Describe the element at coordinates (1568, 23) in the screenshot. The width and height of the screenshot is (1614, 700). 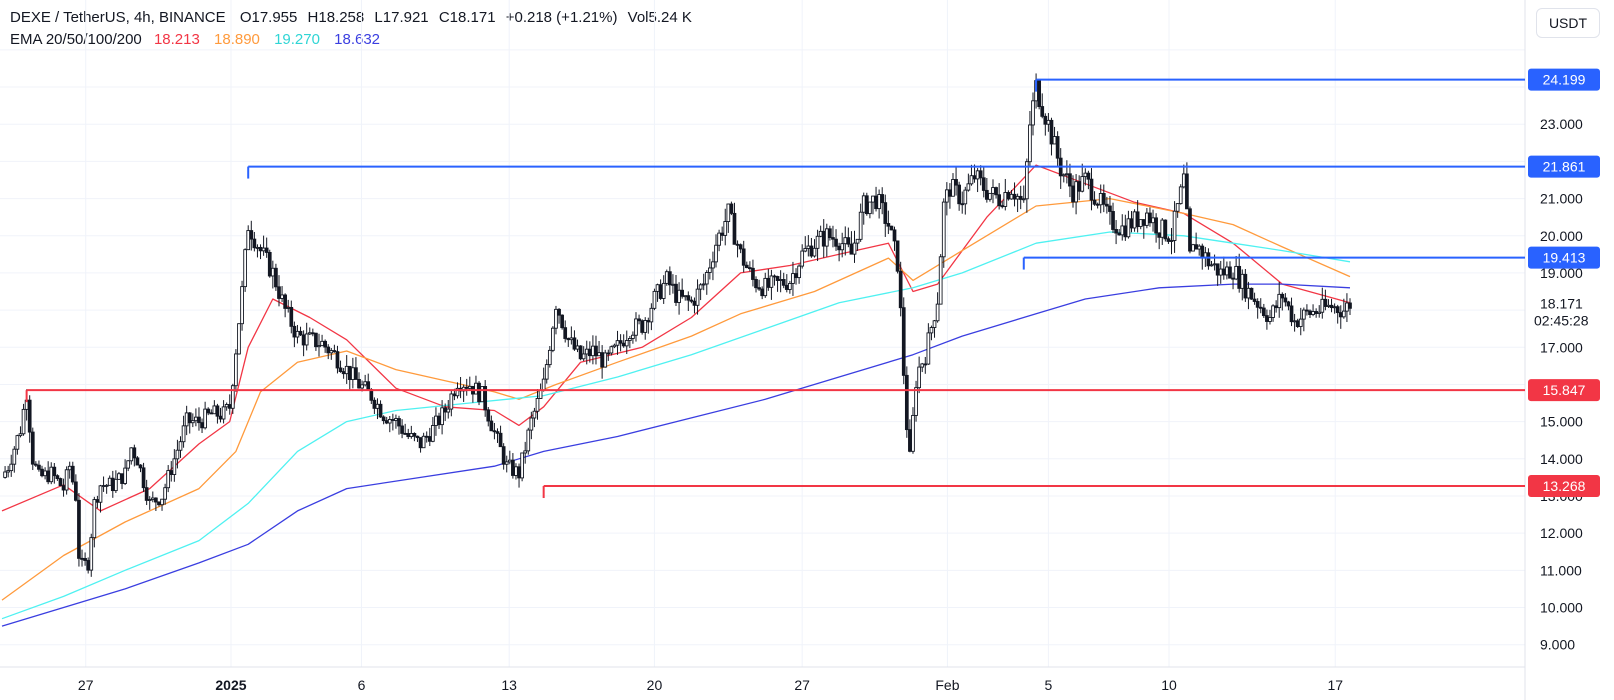
I see `currency-button: USDT` at that location.